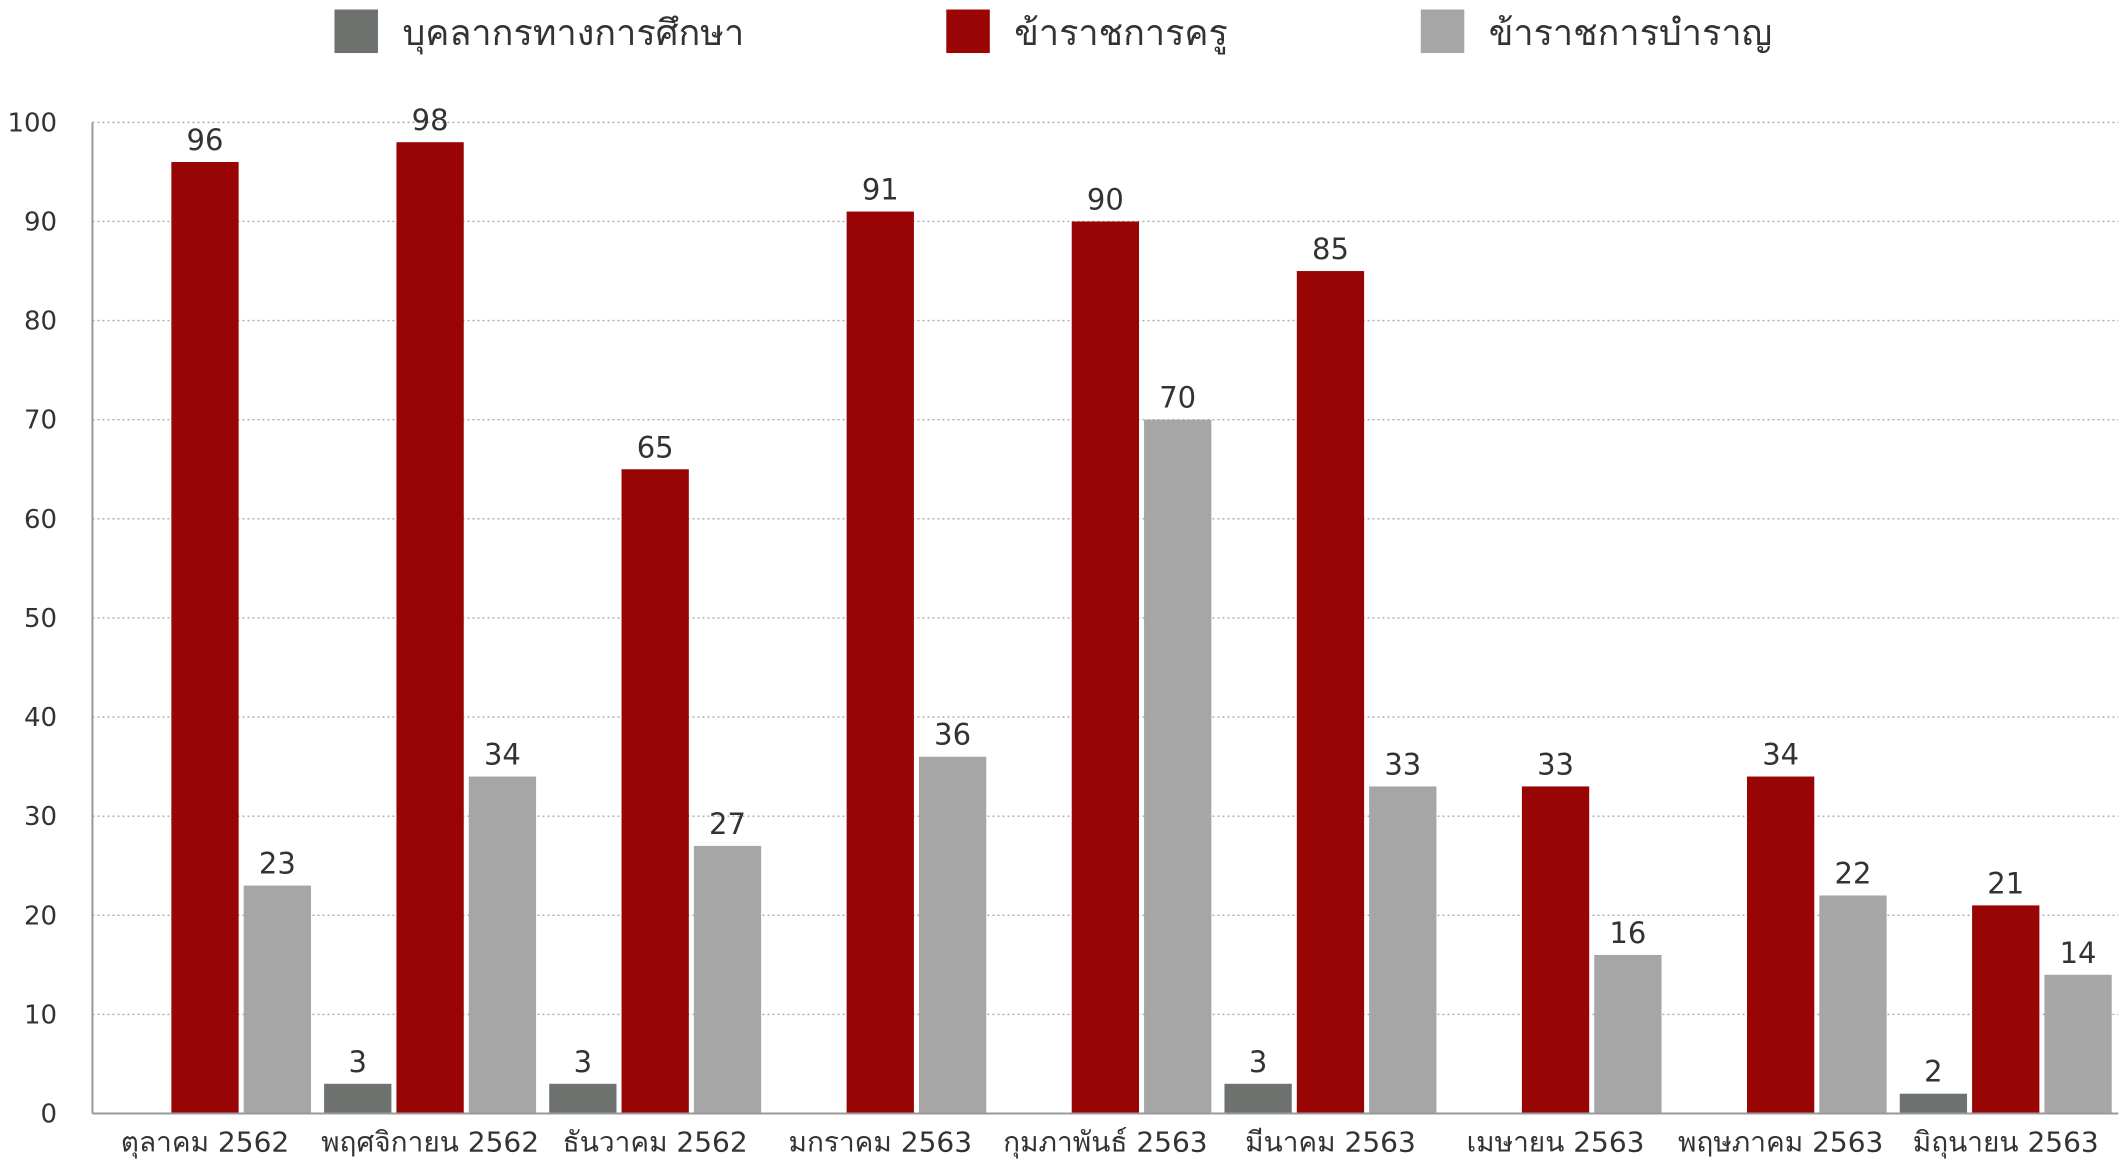 The height and width of the screenshot is (1168, 2121). What do you see at coordinates (880, 190) in the screenshot?
I see `data-label: 91` at bounding box center [880, 190].